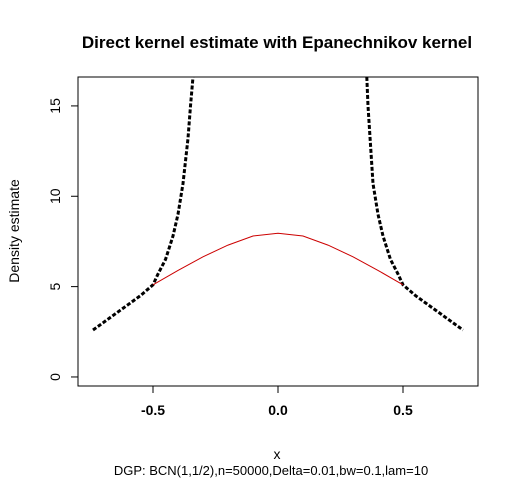 The image size is (519, 484). Describe the element at coordinates (55, 287) in the screenshot. I see `y-tick-label: 5` at that location.